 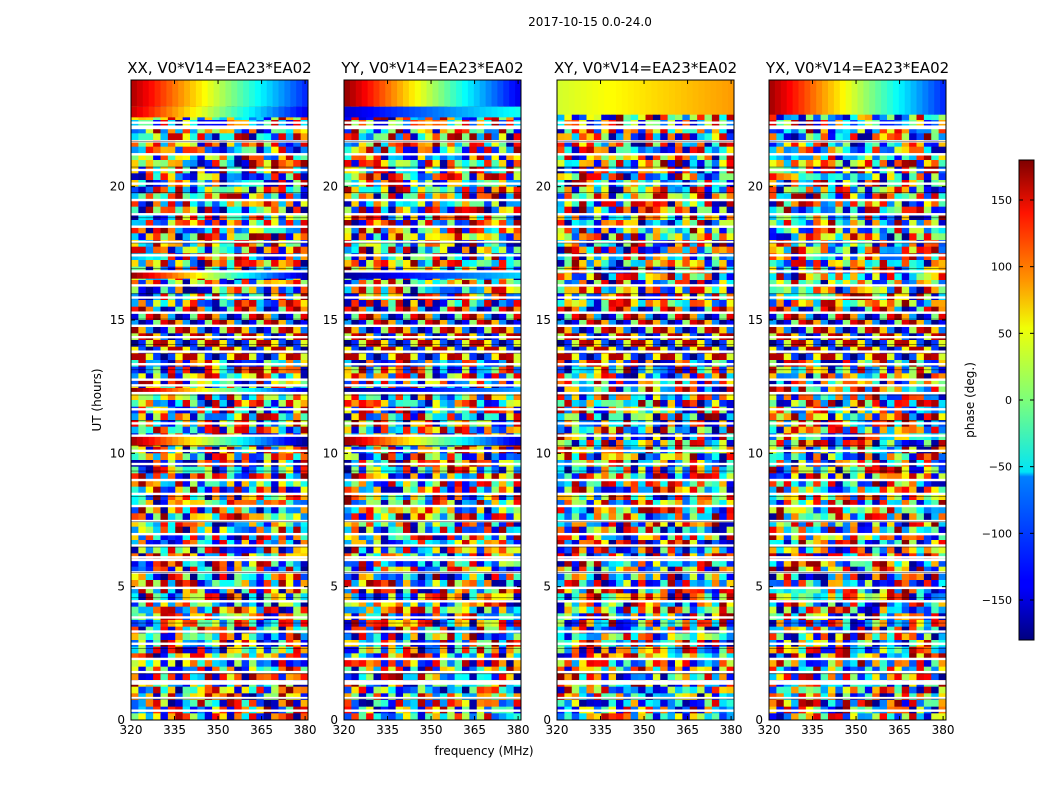 I want to click on data-gap, so click(x=219, y=200).